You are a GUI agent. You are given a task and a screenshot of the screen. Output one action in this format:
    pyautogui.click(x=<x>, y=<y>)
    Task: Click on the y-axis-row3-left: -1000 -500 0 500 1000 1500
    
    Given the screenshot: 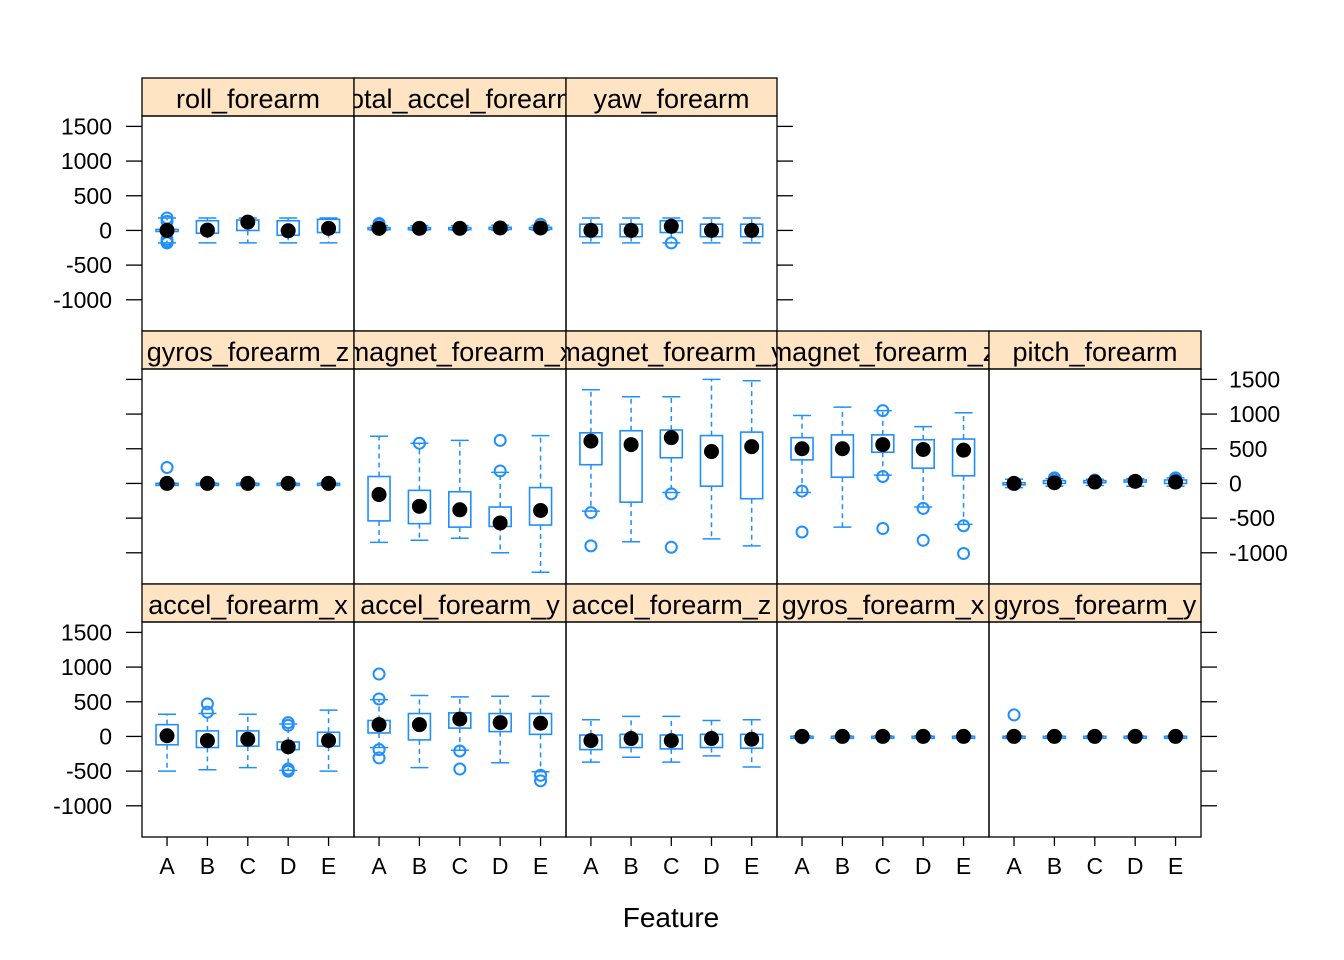 What is the action you would take?
    pyautogui.click(x=97, y=719)
    